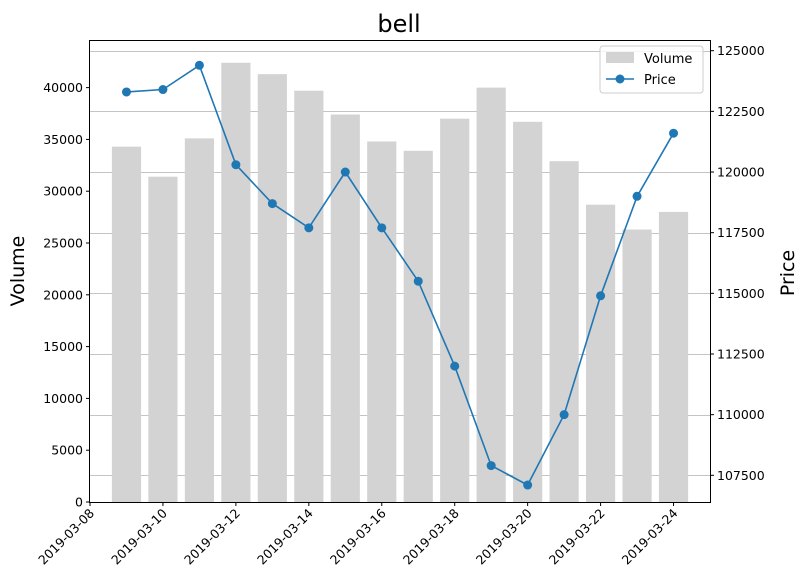 This screenshot has height=588, width=807. I want to click on y-tick-label: 35000, so click(63, 139).